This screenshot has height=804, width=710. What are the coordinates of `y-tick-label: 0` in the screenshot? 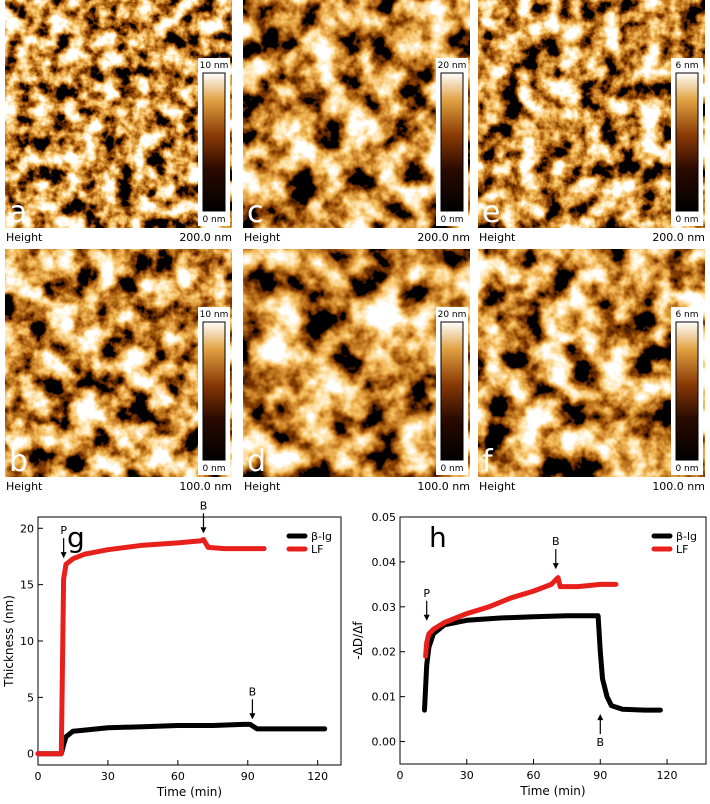 It's located at (30, 754).